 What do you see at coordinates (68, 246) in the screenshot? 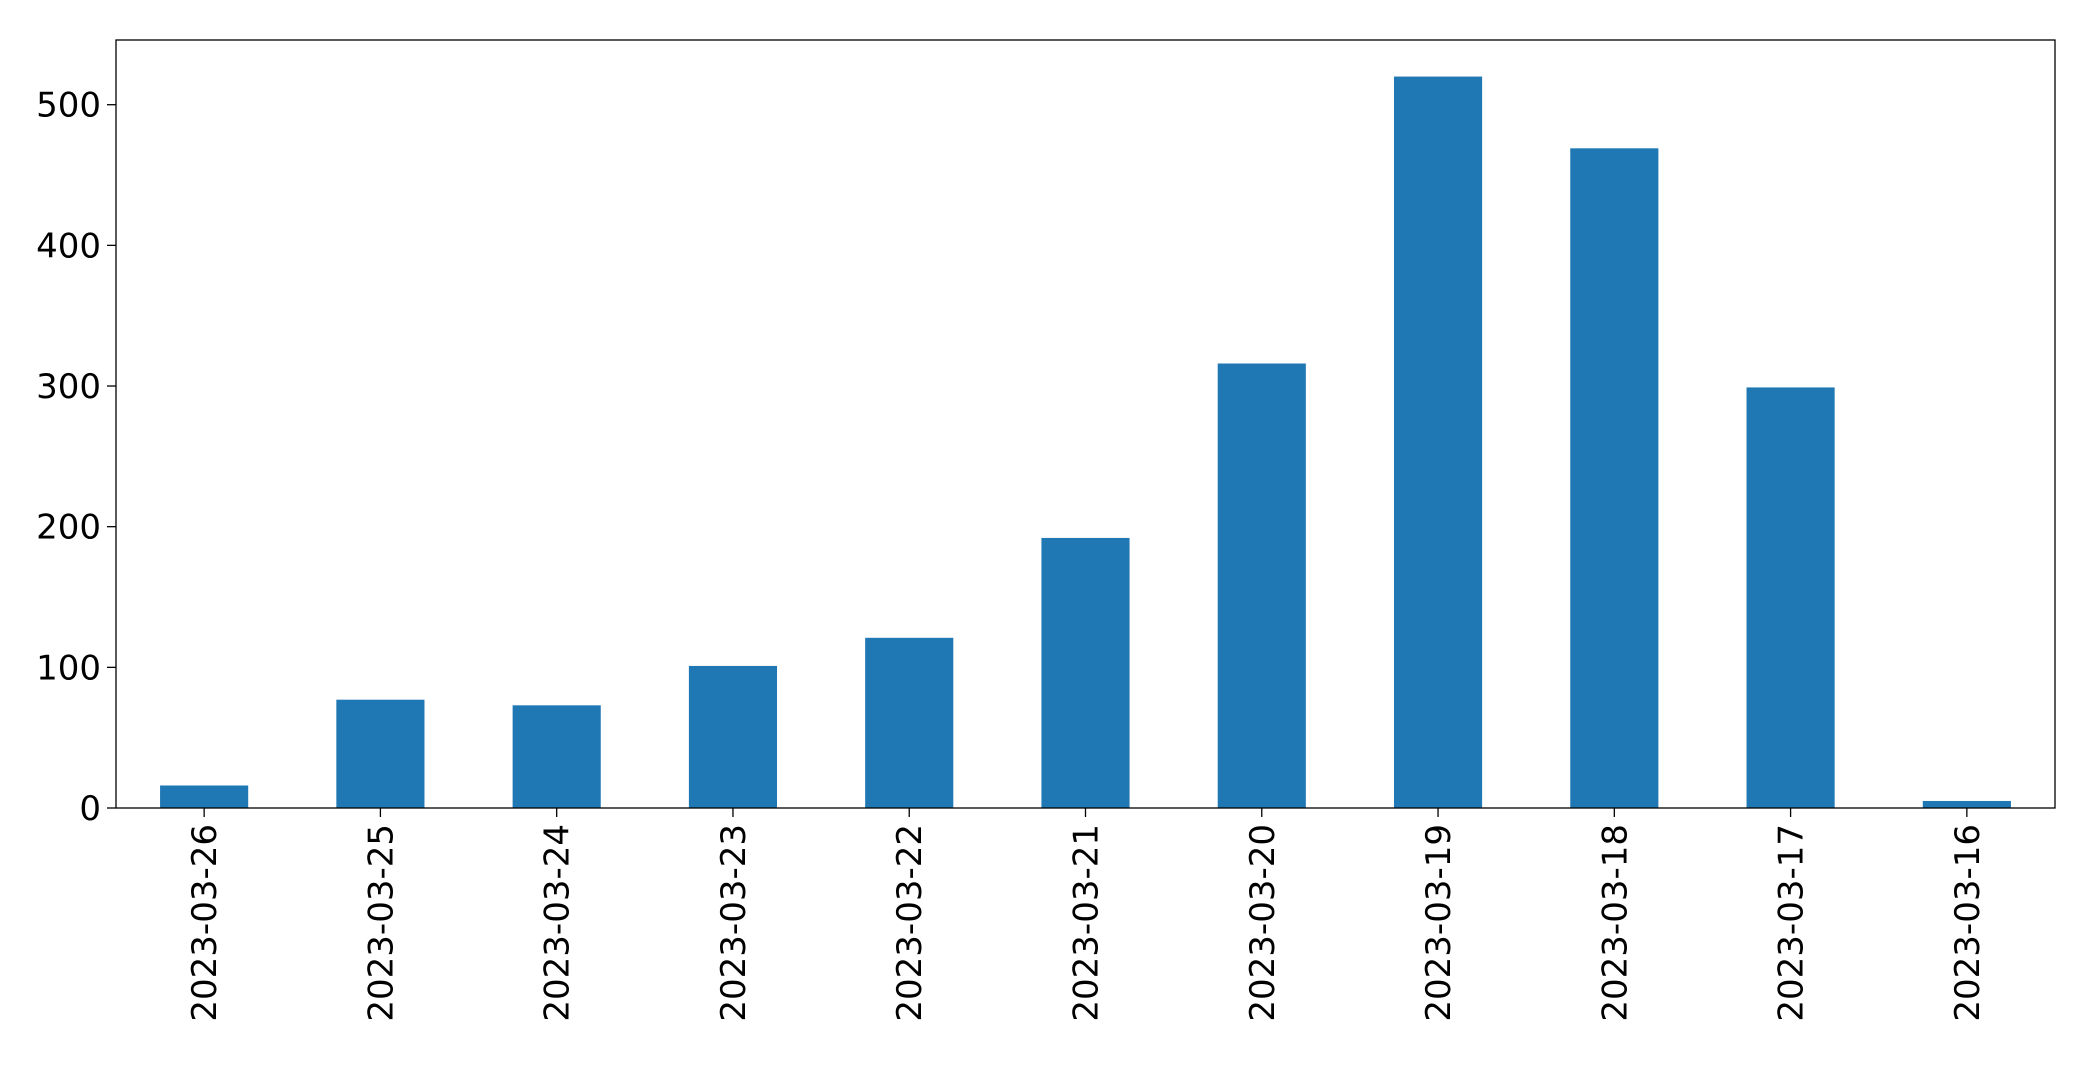
I see `y-tick-label: 400` at bounding box center [68, 246].